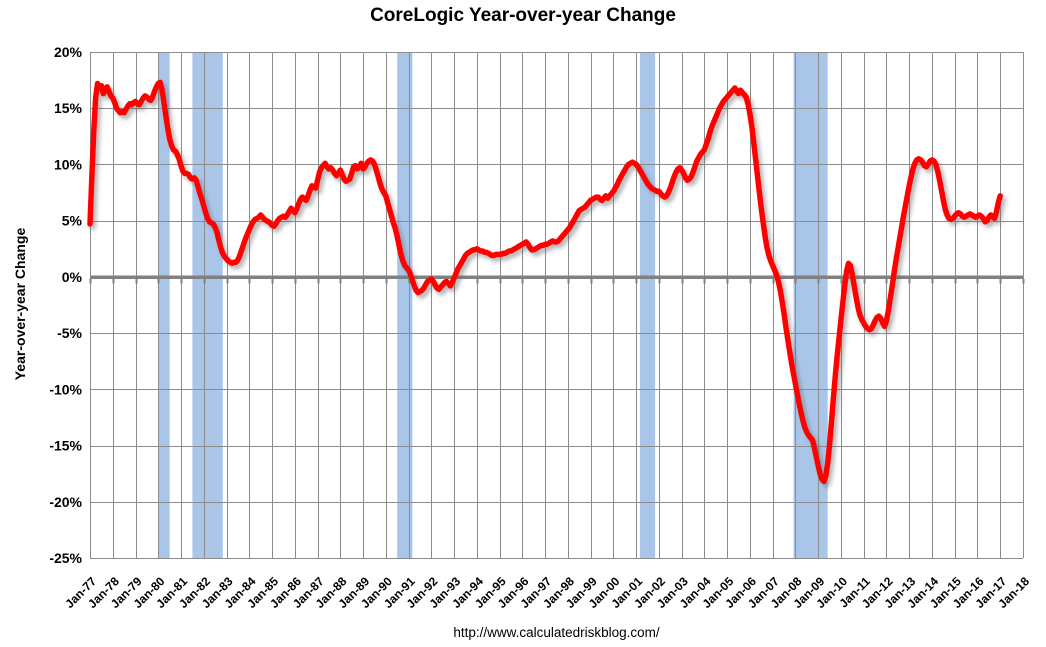  What do you see at coordinates (523, 15) in the screenshot?
I see `chart-title: CoreLogic Year-over-year Change` at bounding box center [523, 15].